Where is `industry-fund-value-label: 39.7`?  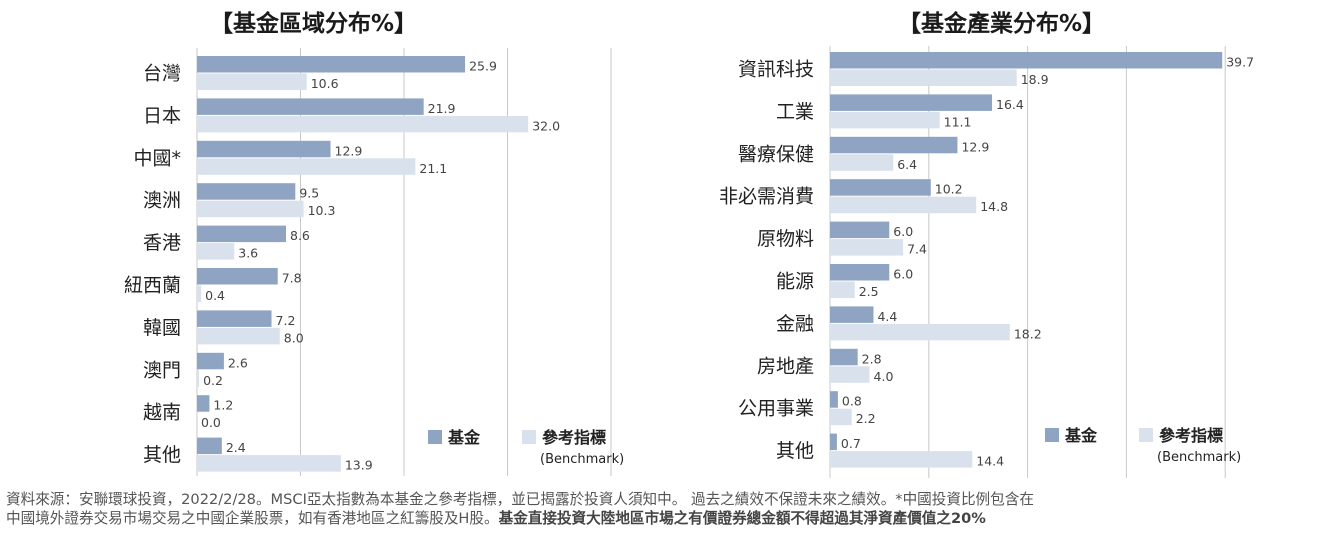 industry-fund-value-label: 39.7 is located at coordinates (1240, 62).